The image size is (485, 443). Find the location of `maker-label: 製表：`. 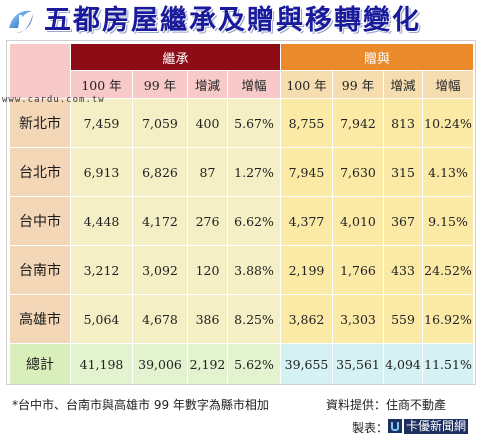

maker-label: 製表： is located at coordinates (370, 428).